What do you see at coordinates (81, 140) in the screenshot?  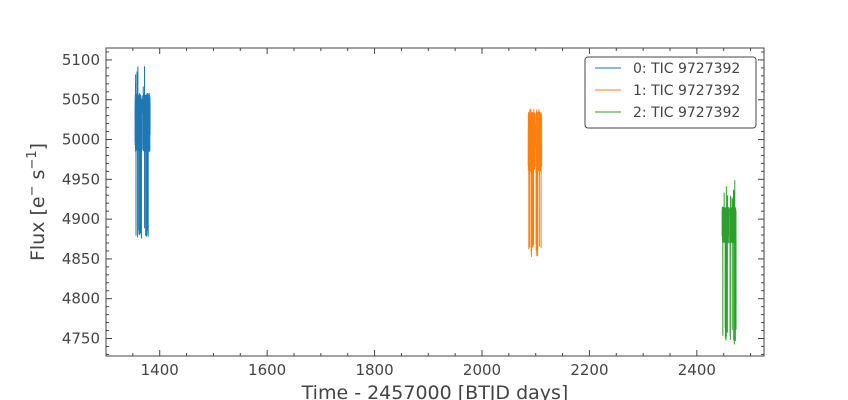 I see `y-tick-label: 5000` at bounding box center [81, 140].